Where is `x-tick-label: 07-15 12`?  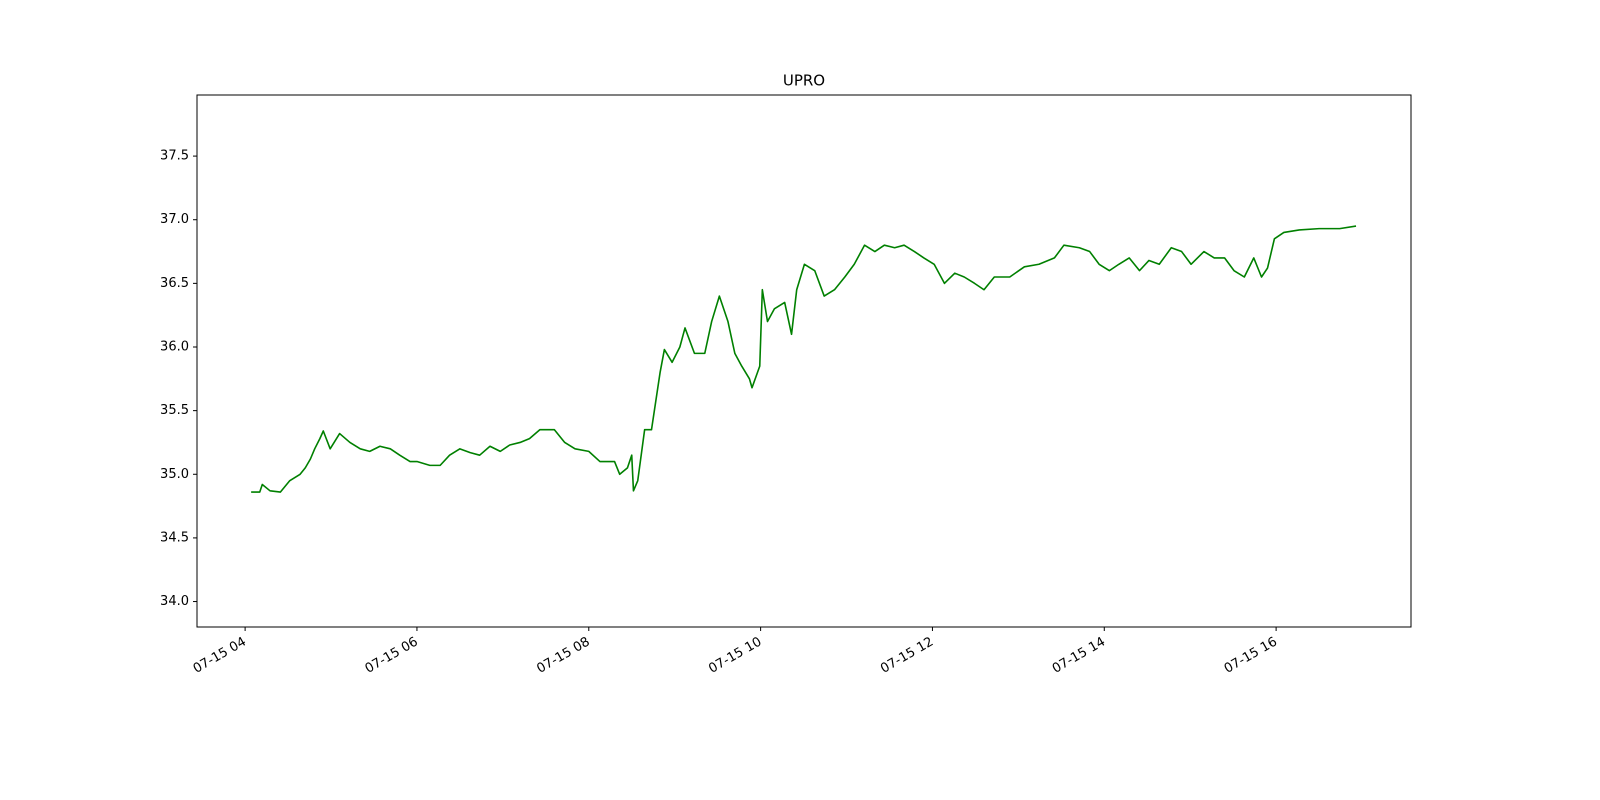
x-tick-label: 07-15 12 is located at coordinates (907, 656).